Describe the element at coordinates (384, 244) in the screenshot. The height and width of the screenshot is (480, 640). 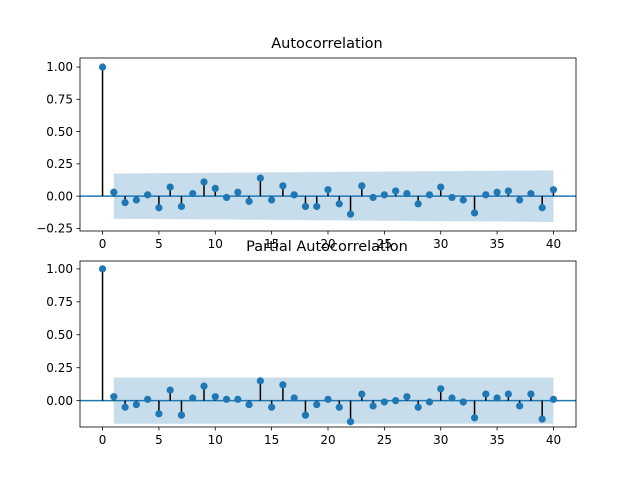
I see `acf-x-tick-label: 25` at that location.